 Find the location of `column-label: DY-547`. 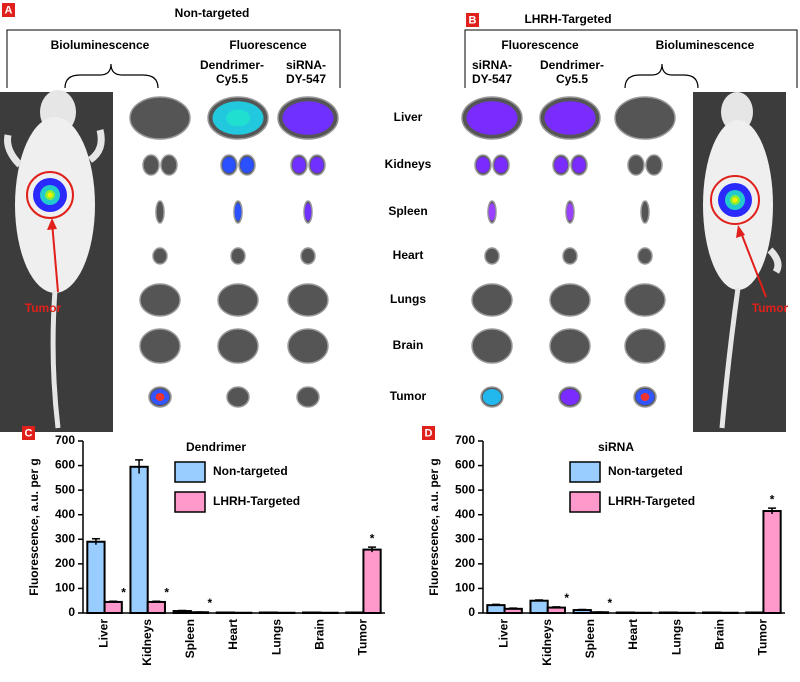

column-label: DY-547 is located at coordinates (492, 79).